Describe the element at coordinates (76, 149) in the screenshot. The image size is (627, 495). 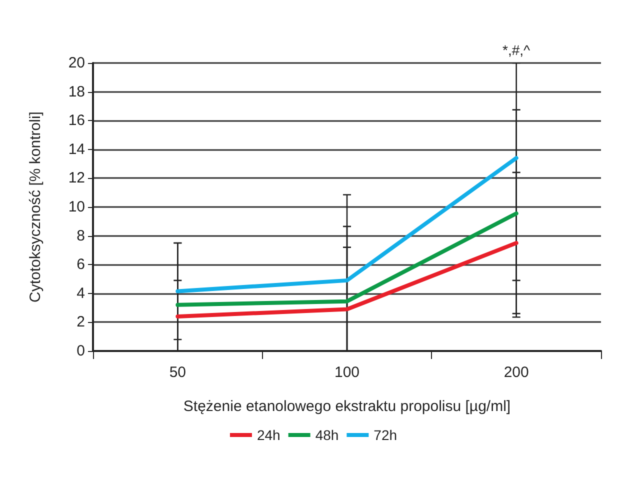
I see `y-tick-label: 14` at that location.